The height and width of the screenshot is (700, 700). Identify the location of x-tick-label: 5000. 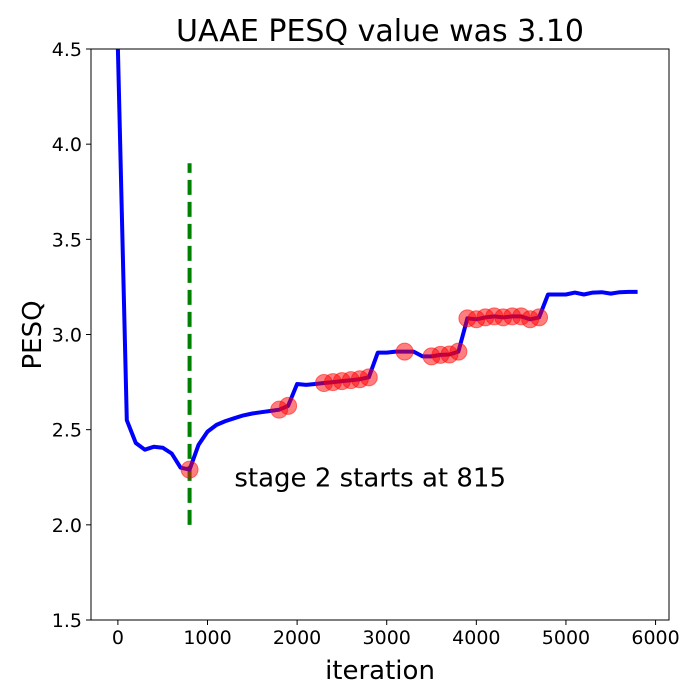
(566, 638).